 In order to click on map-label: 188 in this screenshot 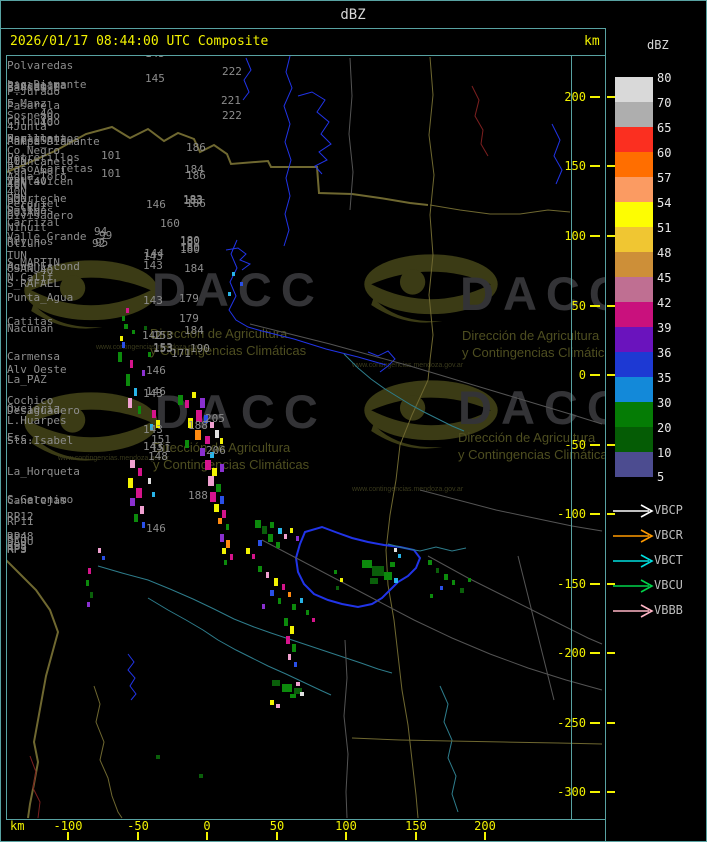, I will do `click(198, 425)`.